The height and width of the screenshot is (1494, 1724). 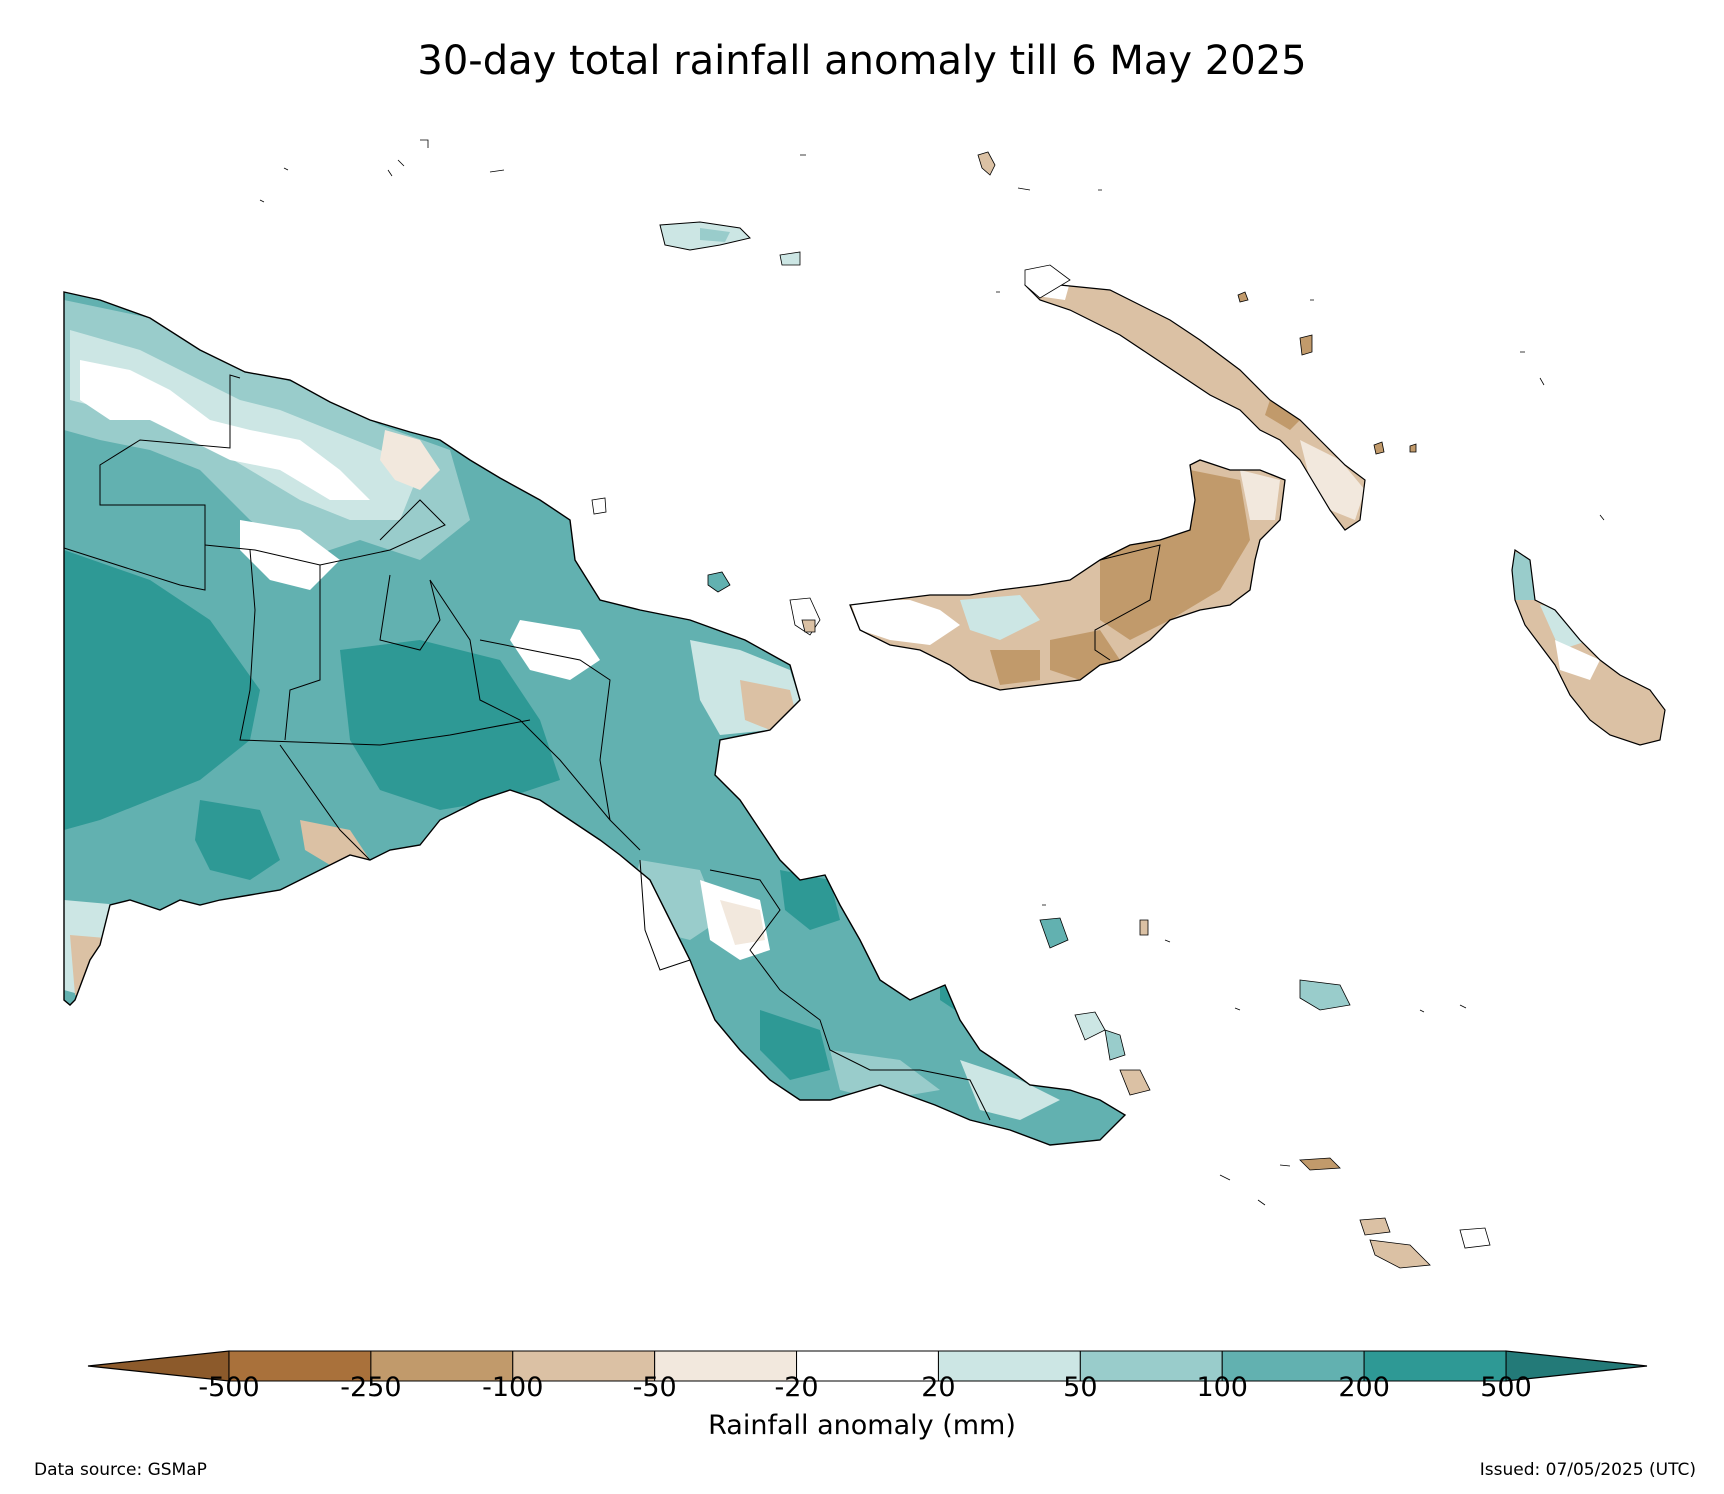 I want to click on colorbar-tick-label: 50, so click(x=1080, y=1387).